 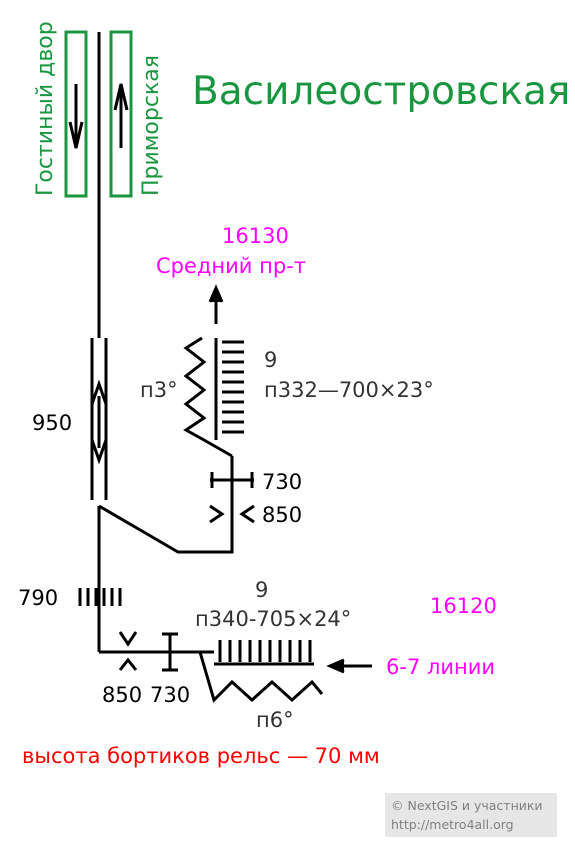 I want to click on rail-note: высота бортиков рельс — 70 мм, so click(x=201, y=756).